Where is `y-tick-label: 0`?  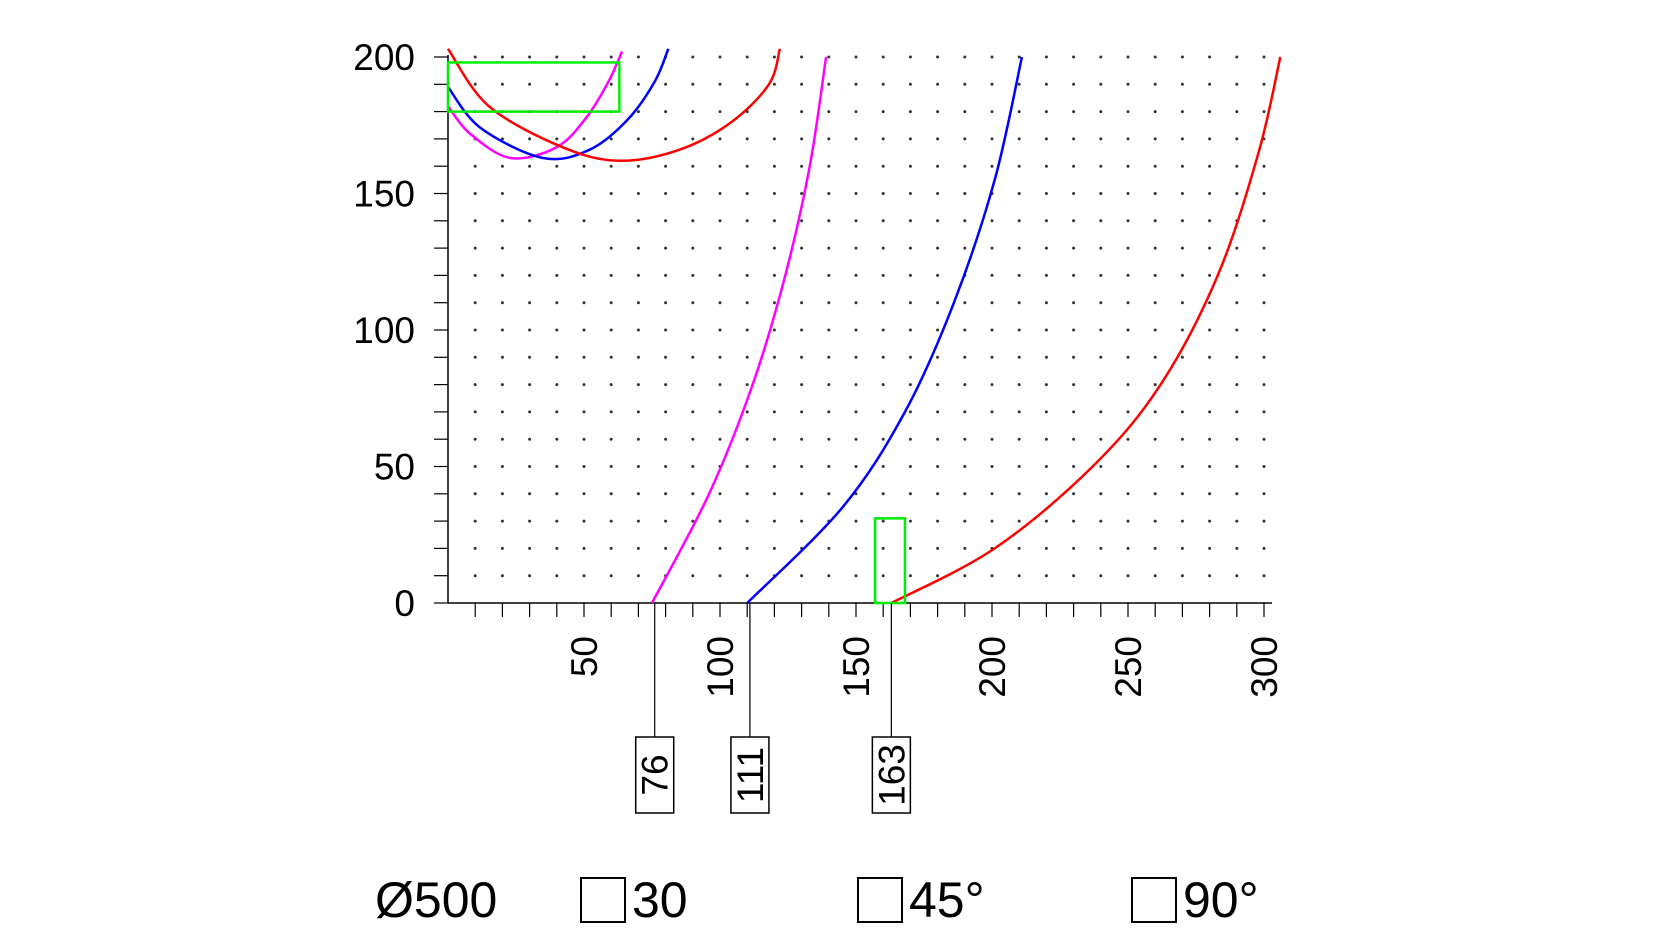
y-tick-label: 0 is located at coordinates (404, 603).